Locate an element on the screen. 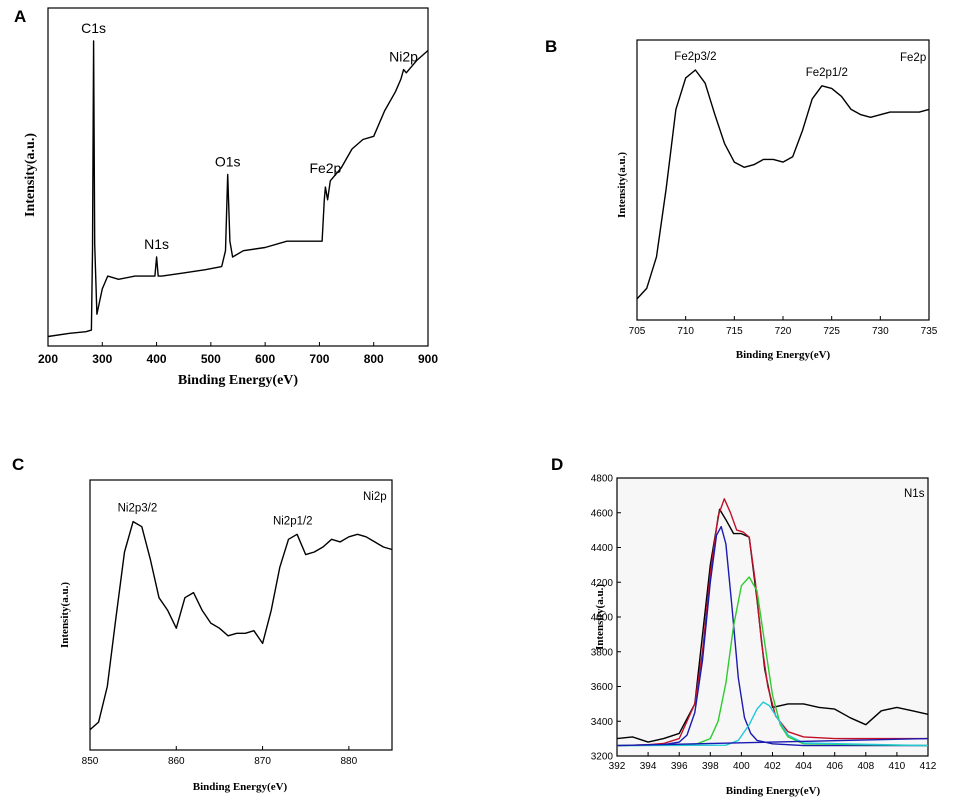 This screenshot has width=957, height=808. panel-a-peak-label: C1s is located at coordinates (93, 28).